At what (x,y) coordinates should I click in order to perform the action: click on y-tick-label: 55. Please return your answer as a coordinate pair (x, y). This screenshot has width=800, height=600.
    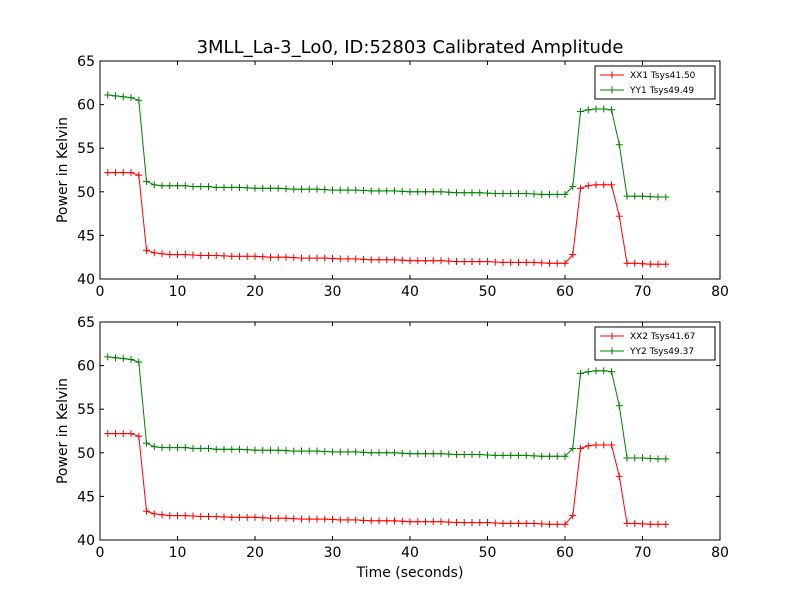
    Looking at the image, I should click on (86, 149).